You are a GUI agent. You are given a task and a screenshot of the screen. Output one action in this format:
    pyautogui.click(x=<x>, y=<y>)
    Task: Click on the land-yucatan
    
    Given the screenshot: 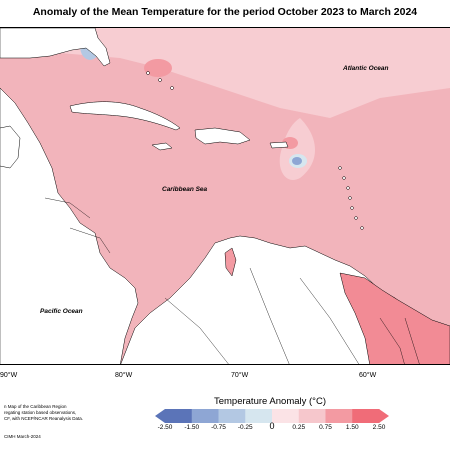 What is the action you would take?
    pyautogui.click(x=10, y=147)
    